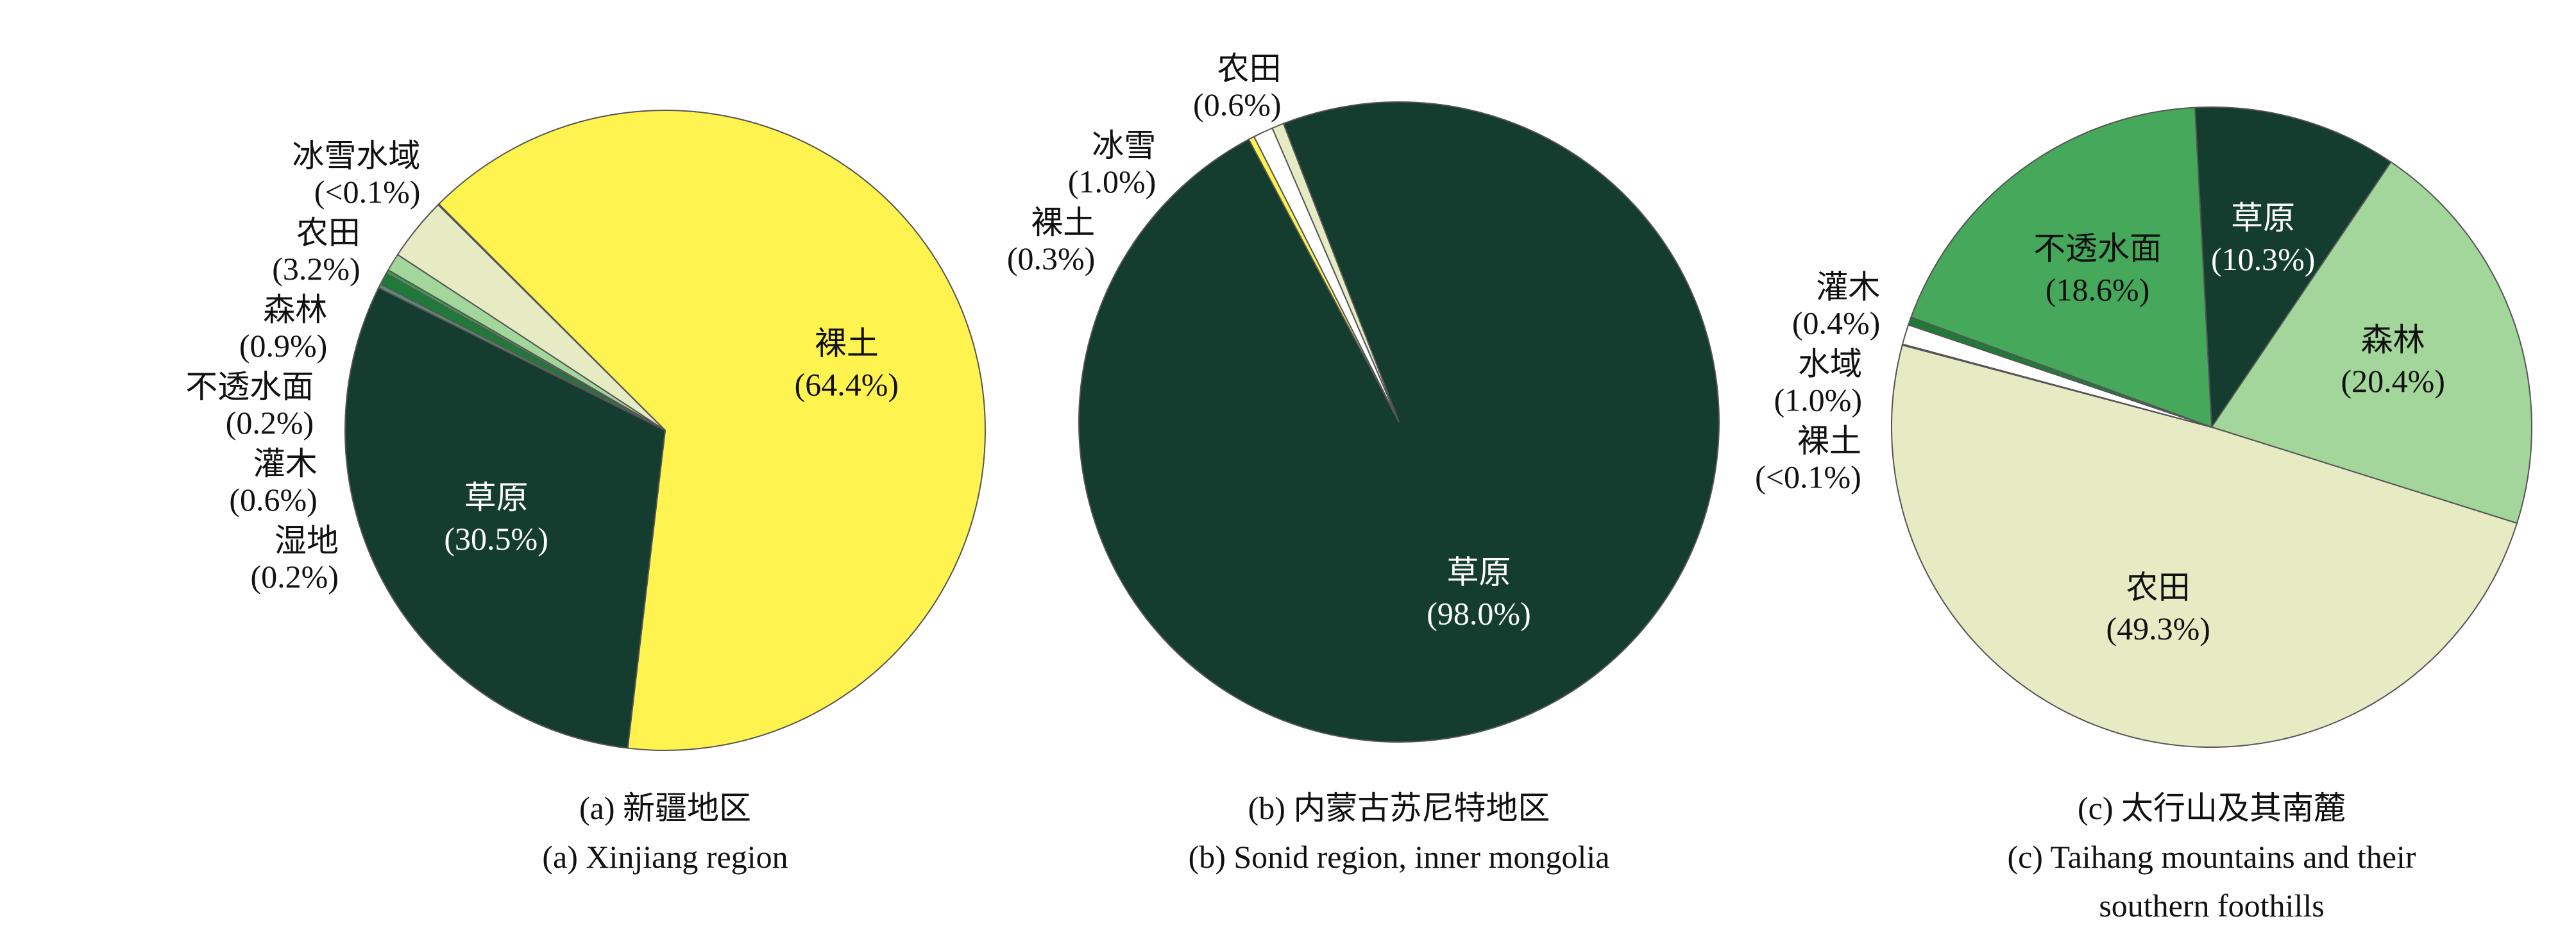  What do you see at coordinates (316, 269) in the screenshot?
I see `slice-value-label: (3.2%)` at bounding box center [316, 269].